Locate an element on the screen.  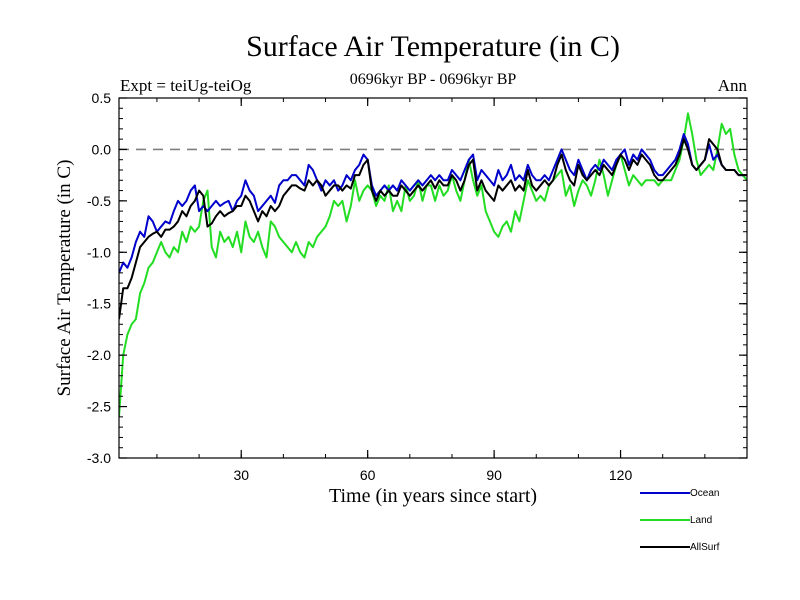
x-tick-label: 90 is located at coordinates (494, 475).